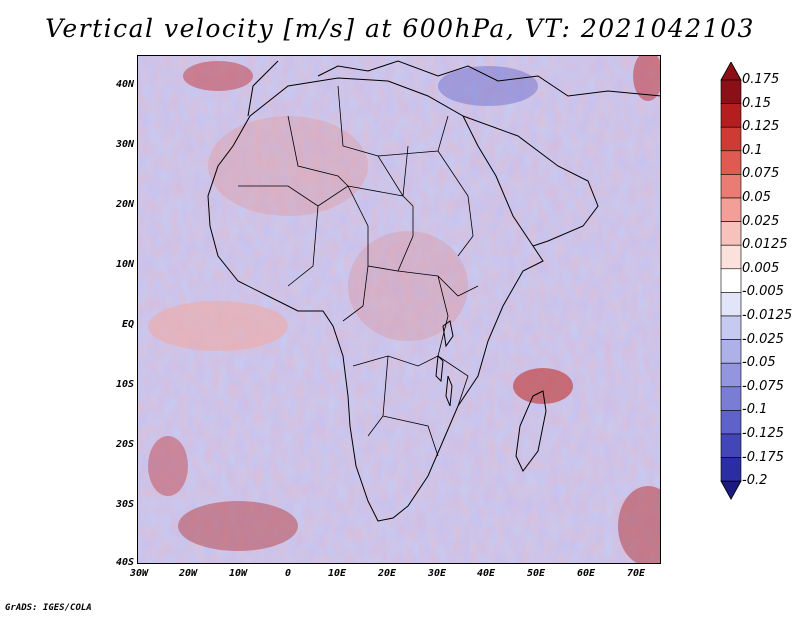 The width and height of the screenshot is (800, 618). What do you see at coordinates (756, 103) in the screenshot?
I see `colorbar-tick-label: 0.15` at bounding box center [756, 103].